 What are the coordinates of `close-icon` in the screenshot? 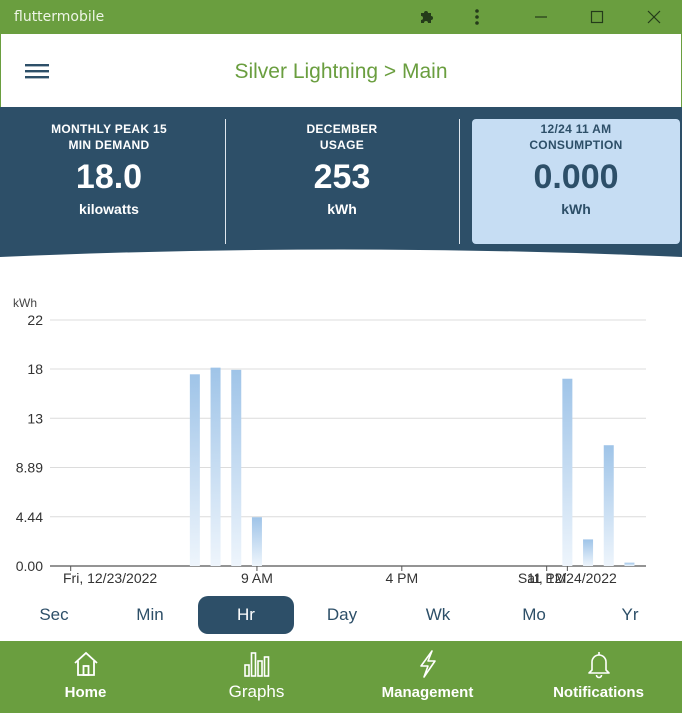 It's located at (654, 17).